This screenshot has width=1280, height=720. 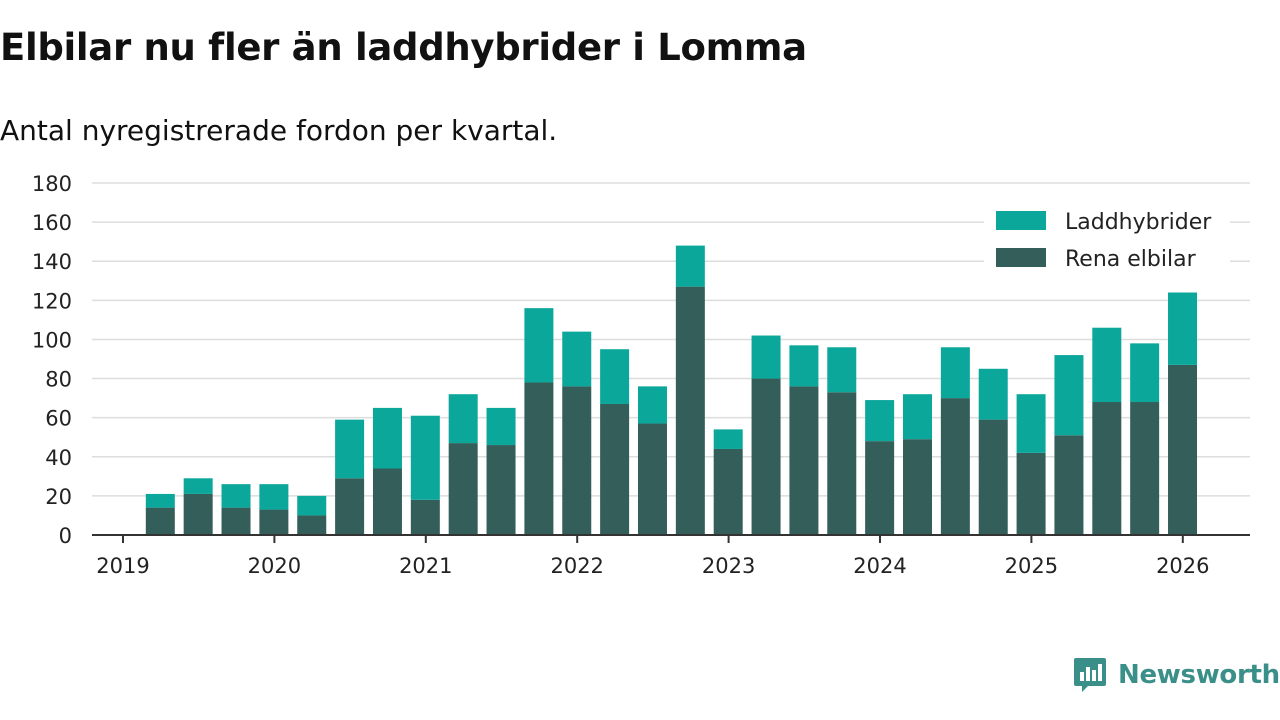 I want to click on y-tick-label: 100, so click(x=52, y=340).